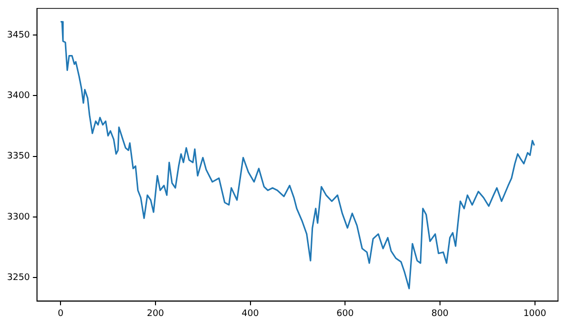 This screenshot has width=578, height=326. What do you see at coordinates (18, 35) in the screenshot?
I see `y-tick-label: 3450` at bounding box center [18, 35].